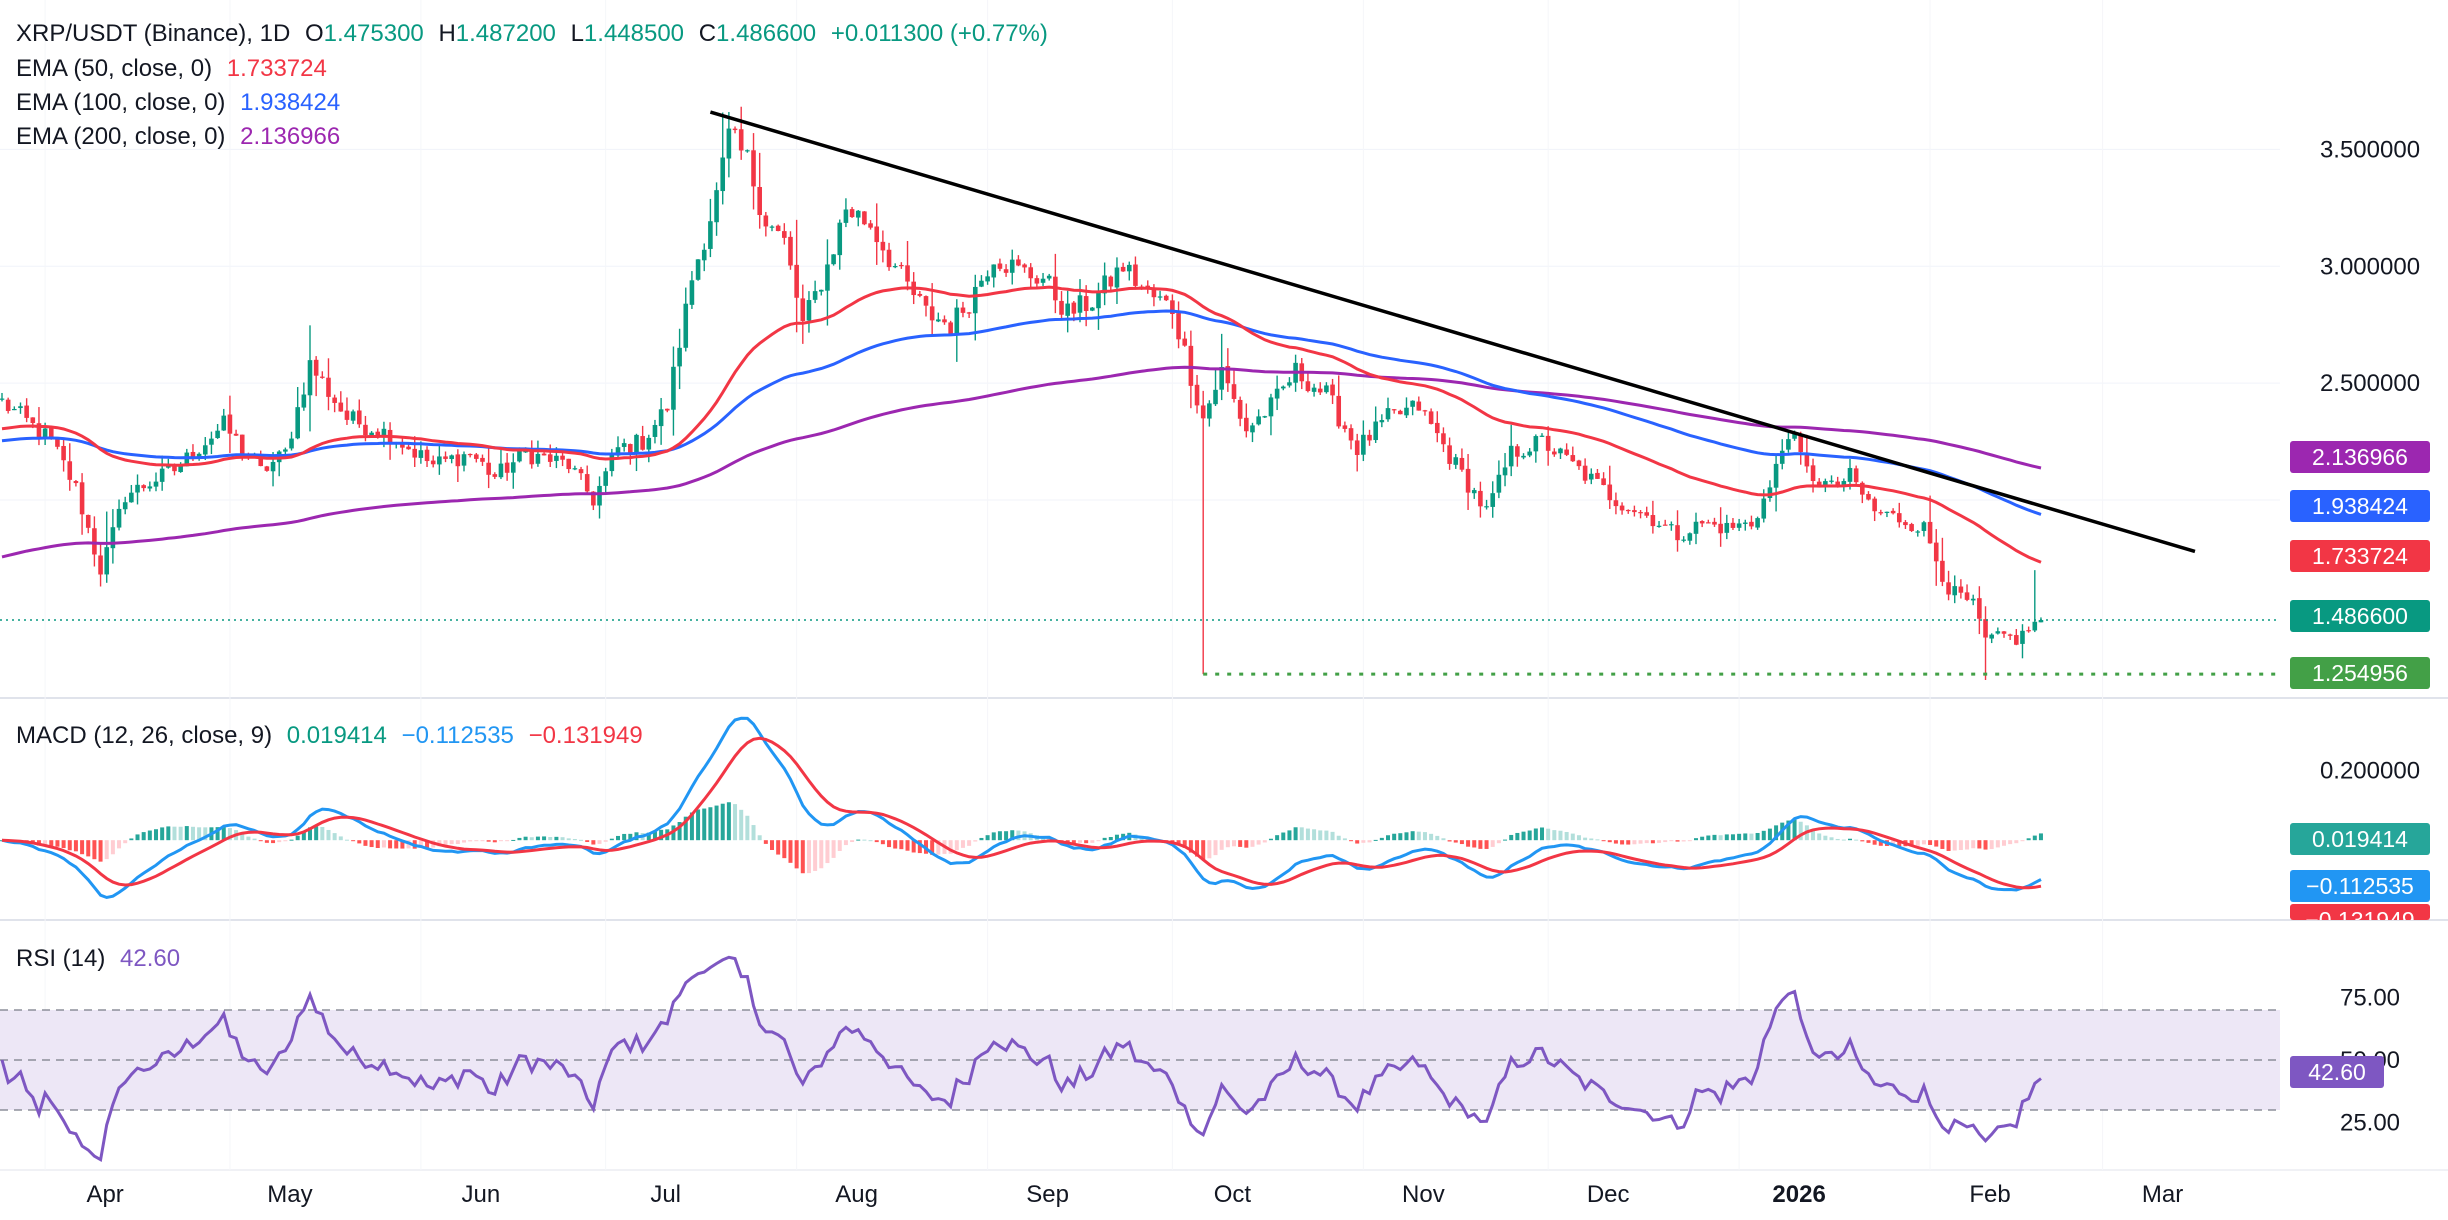 Image resolution: width=2448 pixels, height=1220 pixels. Describe the element at coordinates (171, 68) in the screenshot. I see `ema50-legend: EMA (50, close, 0) 1.733724` at that location.